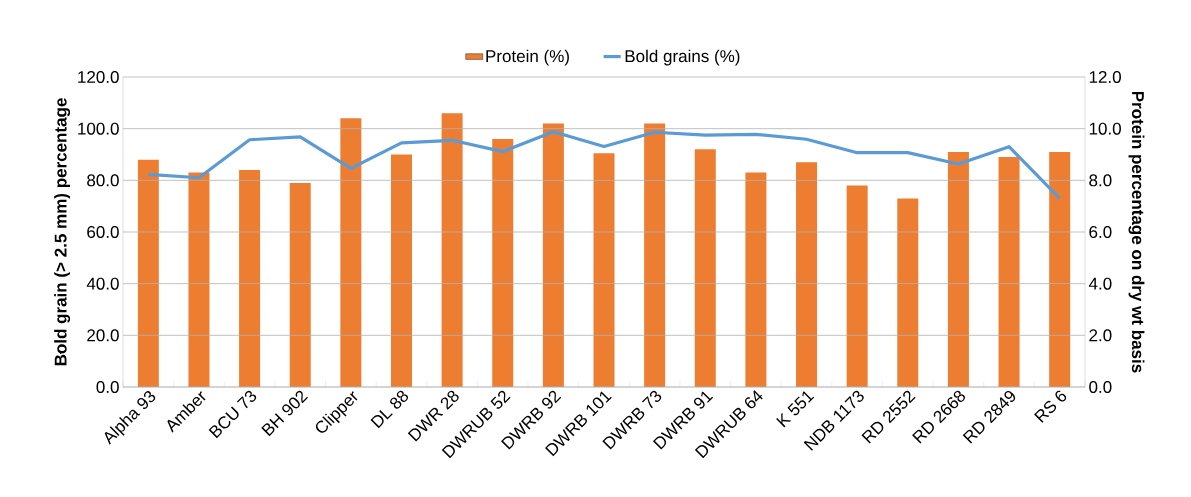 The image size is (1191, 497). What do you see at coordinates (1100, 232) in the screenshot?
I see `y2-tick-label: 6.0` at bounding box center [1100, 232].